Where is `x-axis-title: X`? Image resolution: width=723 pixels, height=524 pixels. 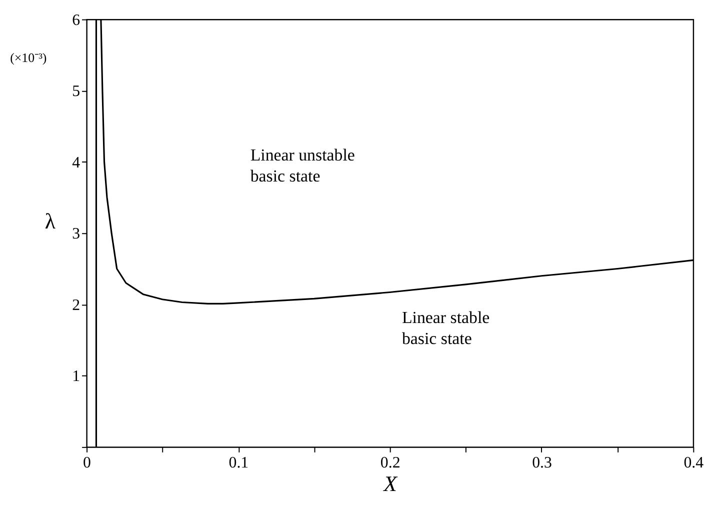 x-axis-title: X is located at coordinates (390, 484).